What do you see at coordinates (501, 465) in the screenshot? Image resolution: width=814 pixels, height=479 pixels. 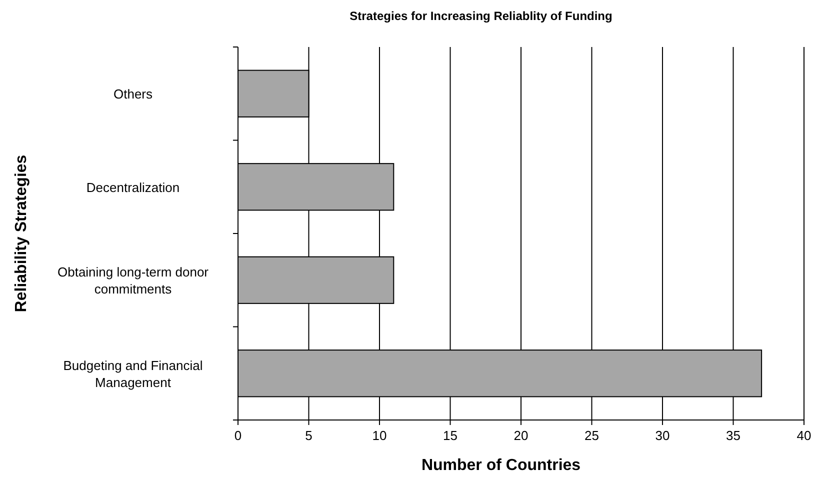 I see `x-axis-title: Number of Countries` at bounding box center [501, 465].